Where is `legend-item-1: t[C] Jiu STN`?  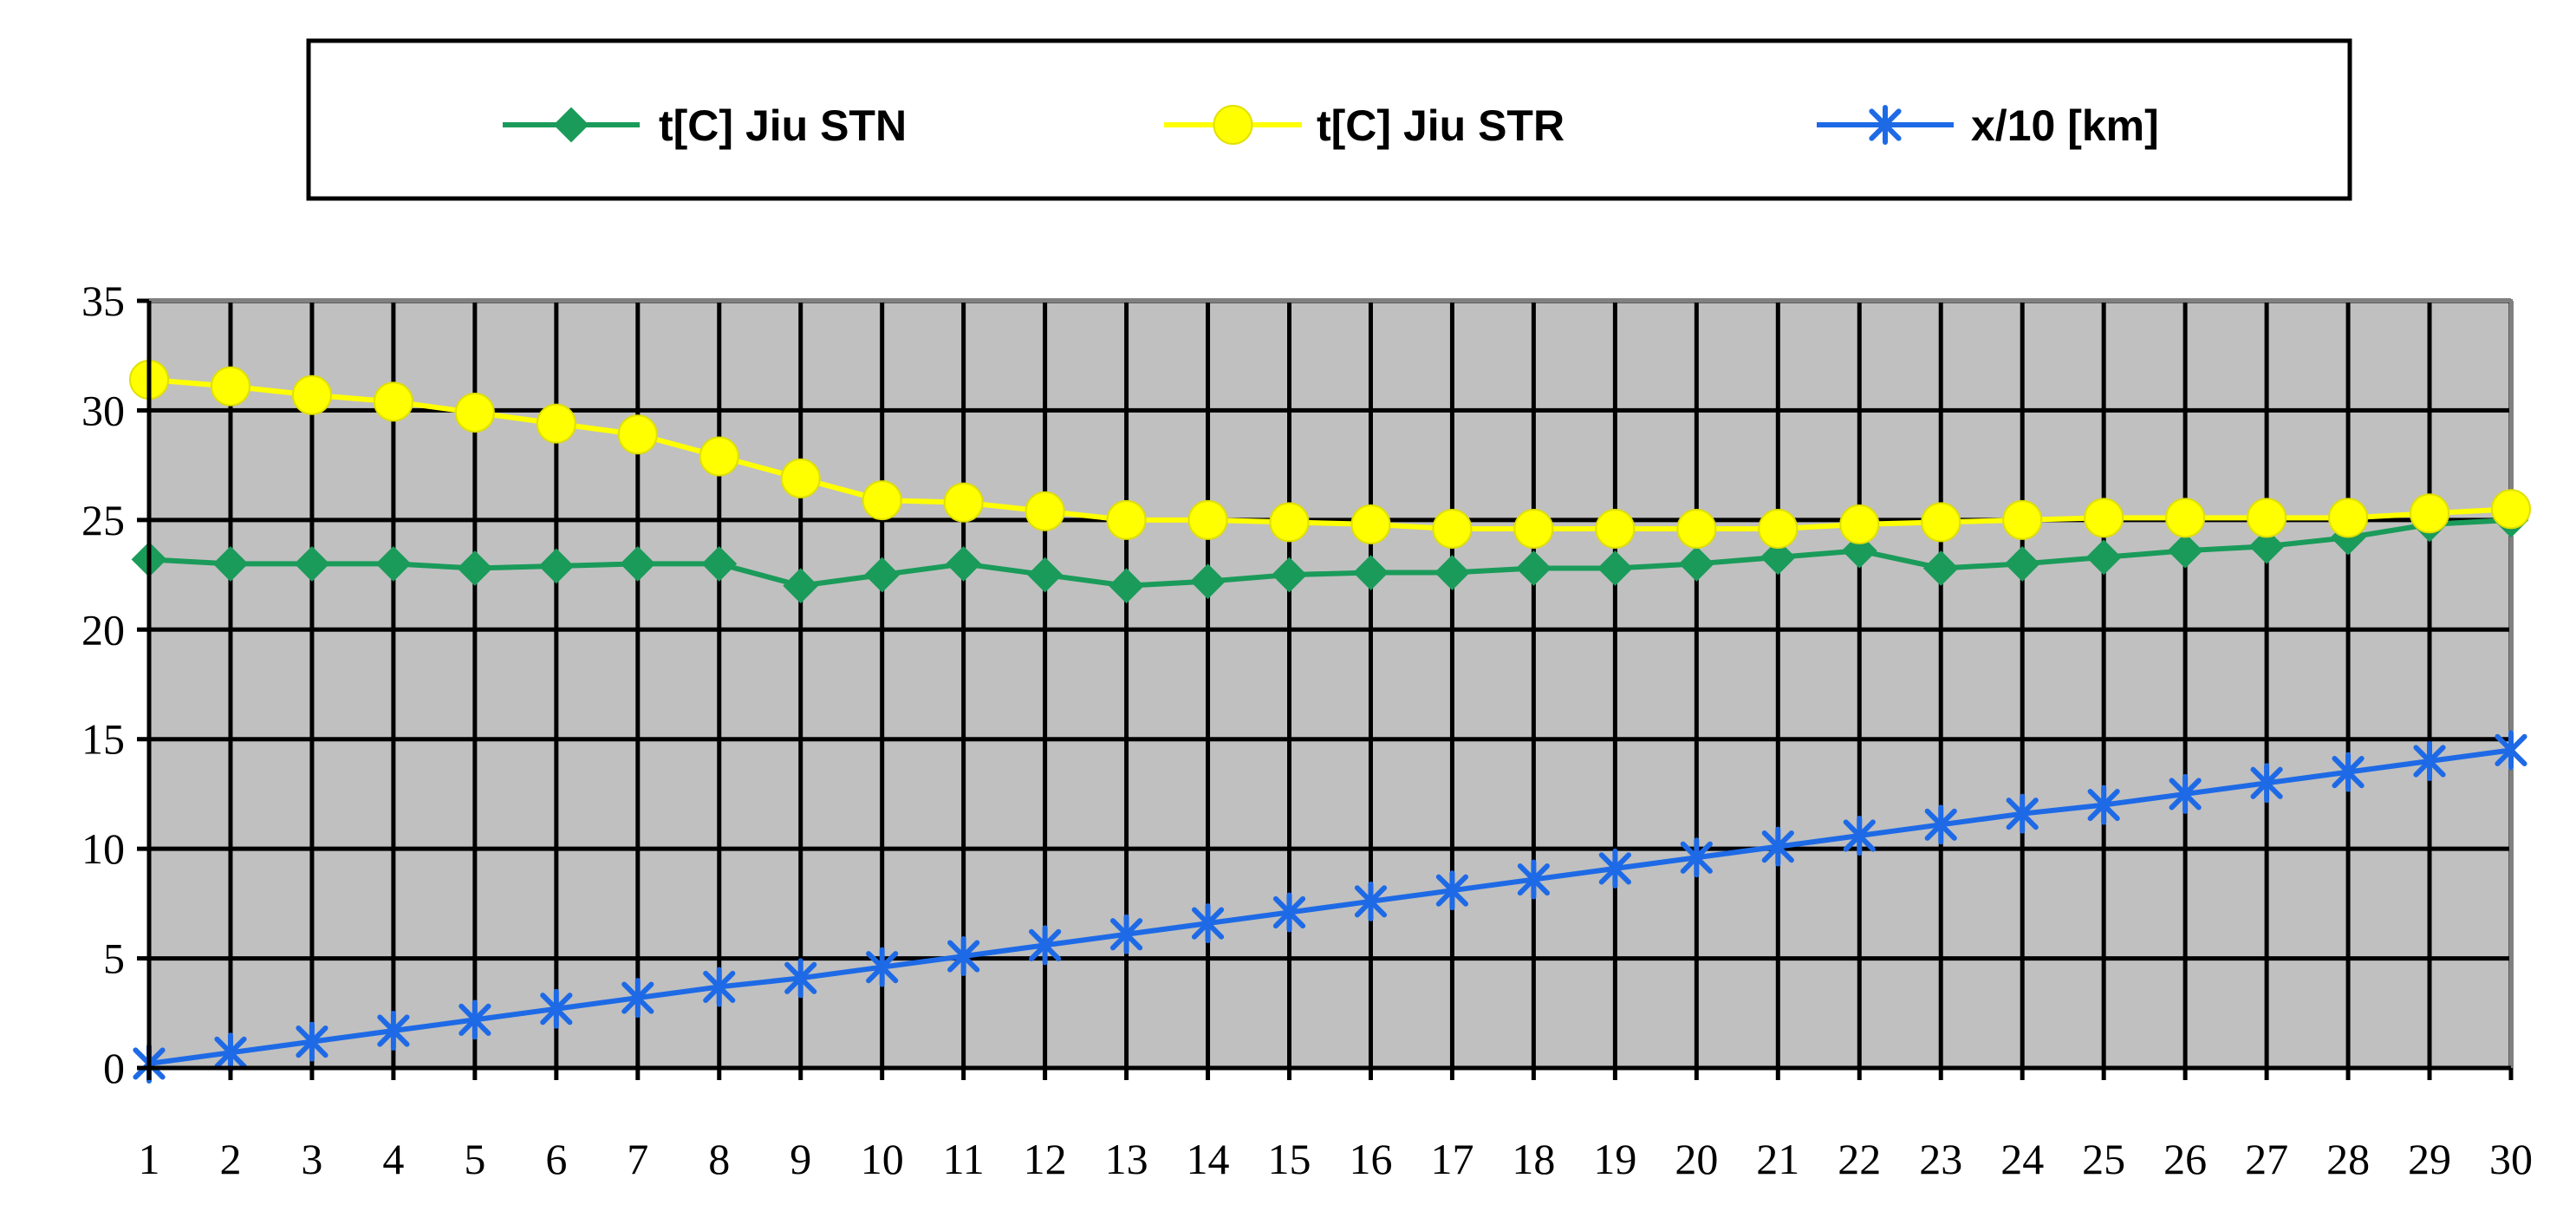 legend-item-1: t[C] Jiu STN is located at coordinates (705, 125).